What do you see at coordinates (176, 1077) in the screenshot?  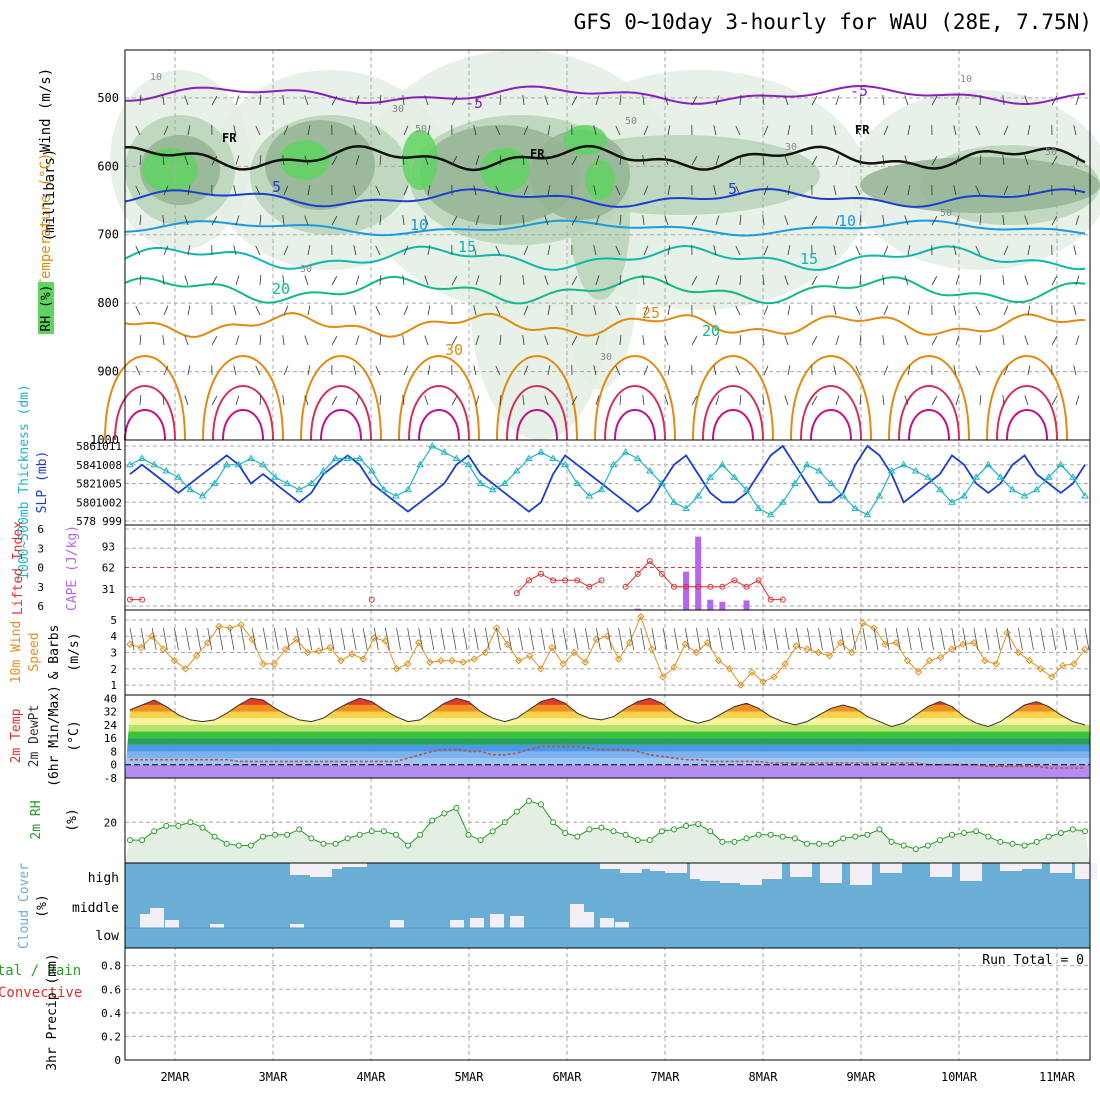 I see `bottom-date-label: 2MAR` at bounding box center [176, 1077].